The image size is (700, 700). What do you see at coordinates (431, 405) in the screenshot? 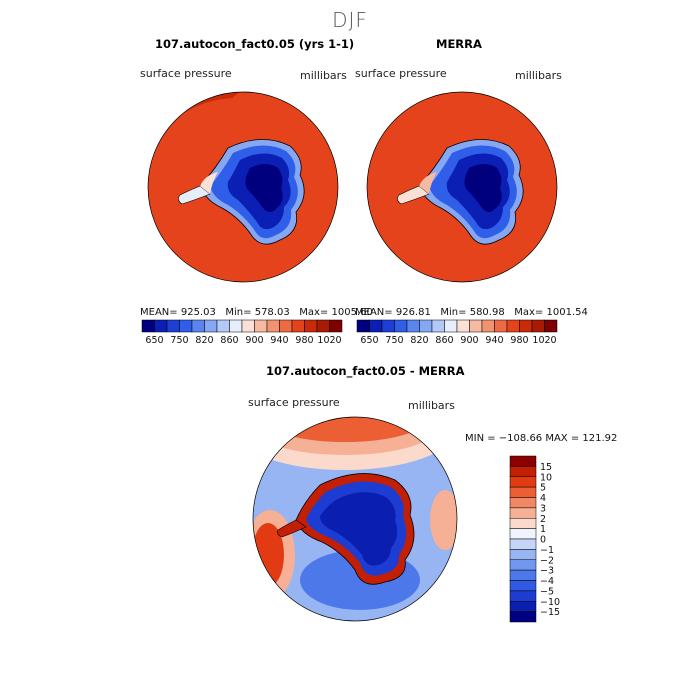
I see `panel-diff-units: millibars` at bounding box center [431, 405].